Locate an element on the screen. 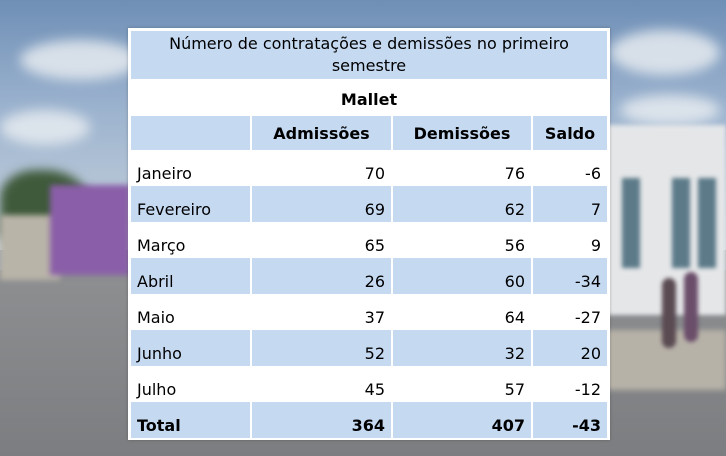 This screenshot has width=726, height=456. table-row: Junho 52 32 20 is located at coordinates (369, 348).